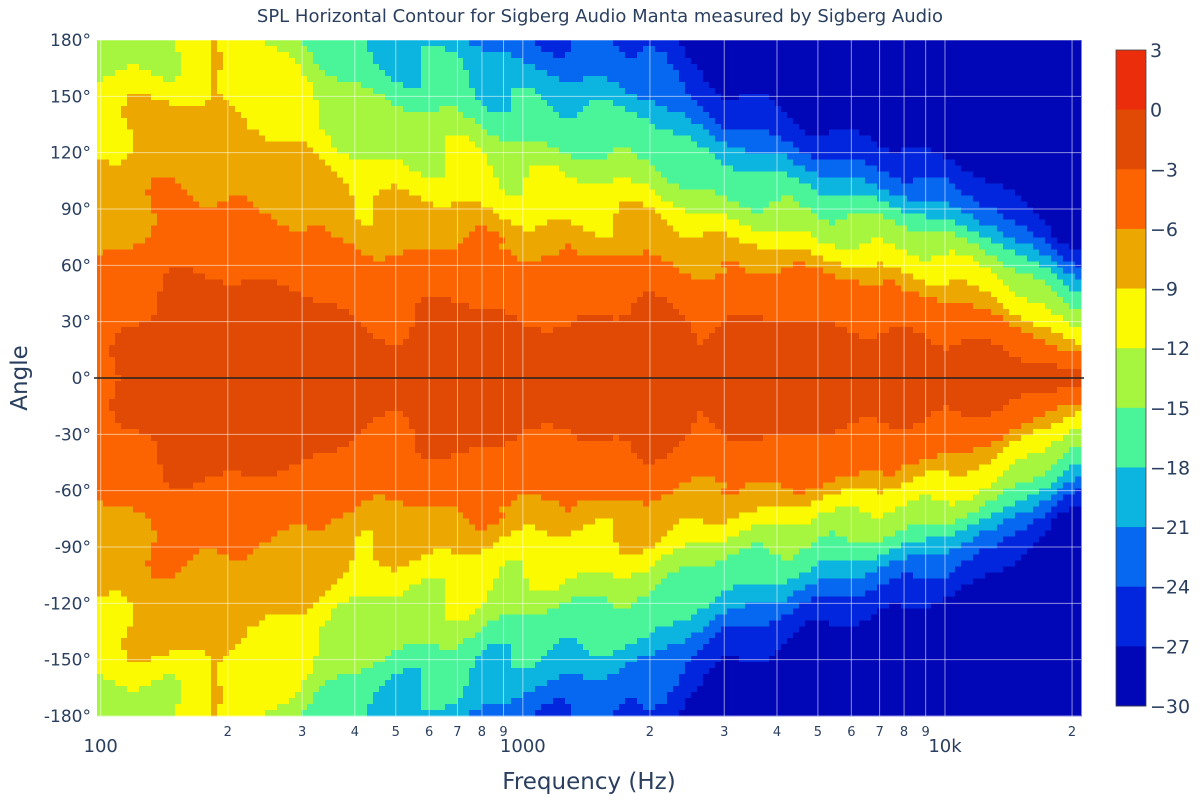 Image resolution: width=1200 pixels, height=804 pixels. I want to click on colorbar-band, so click(1131, 616).